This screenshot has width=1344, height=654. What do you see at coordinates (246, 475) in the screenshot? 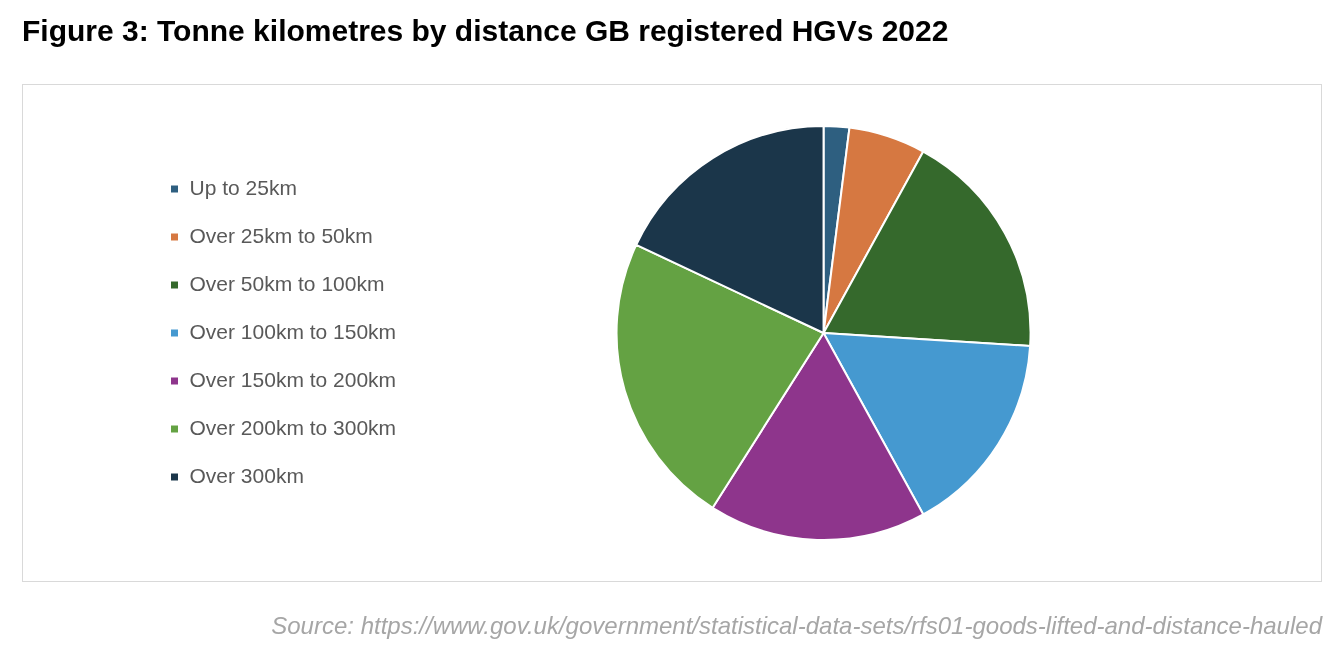
I see `legend-label: Over 300km` at bounding box center [246, 475].